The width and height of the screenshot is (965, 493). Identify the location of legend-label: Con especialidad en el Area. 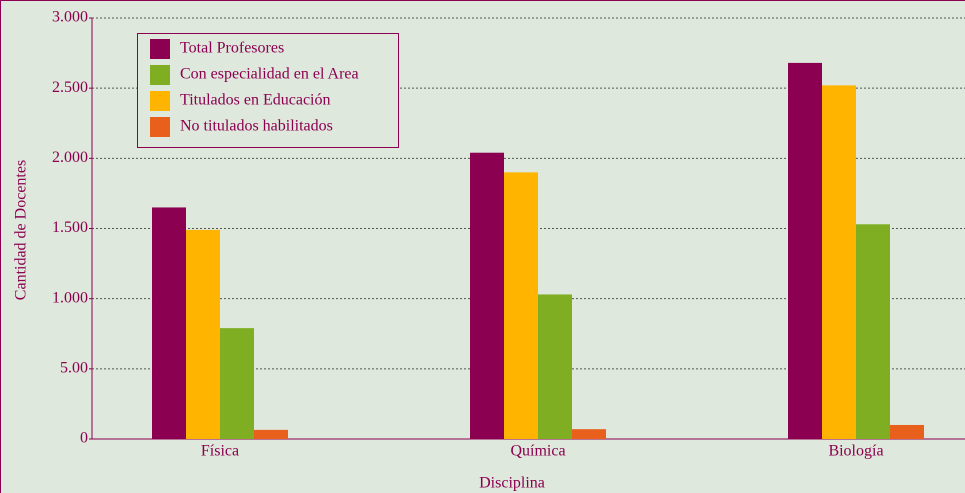
(269, 74).